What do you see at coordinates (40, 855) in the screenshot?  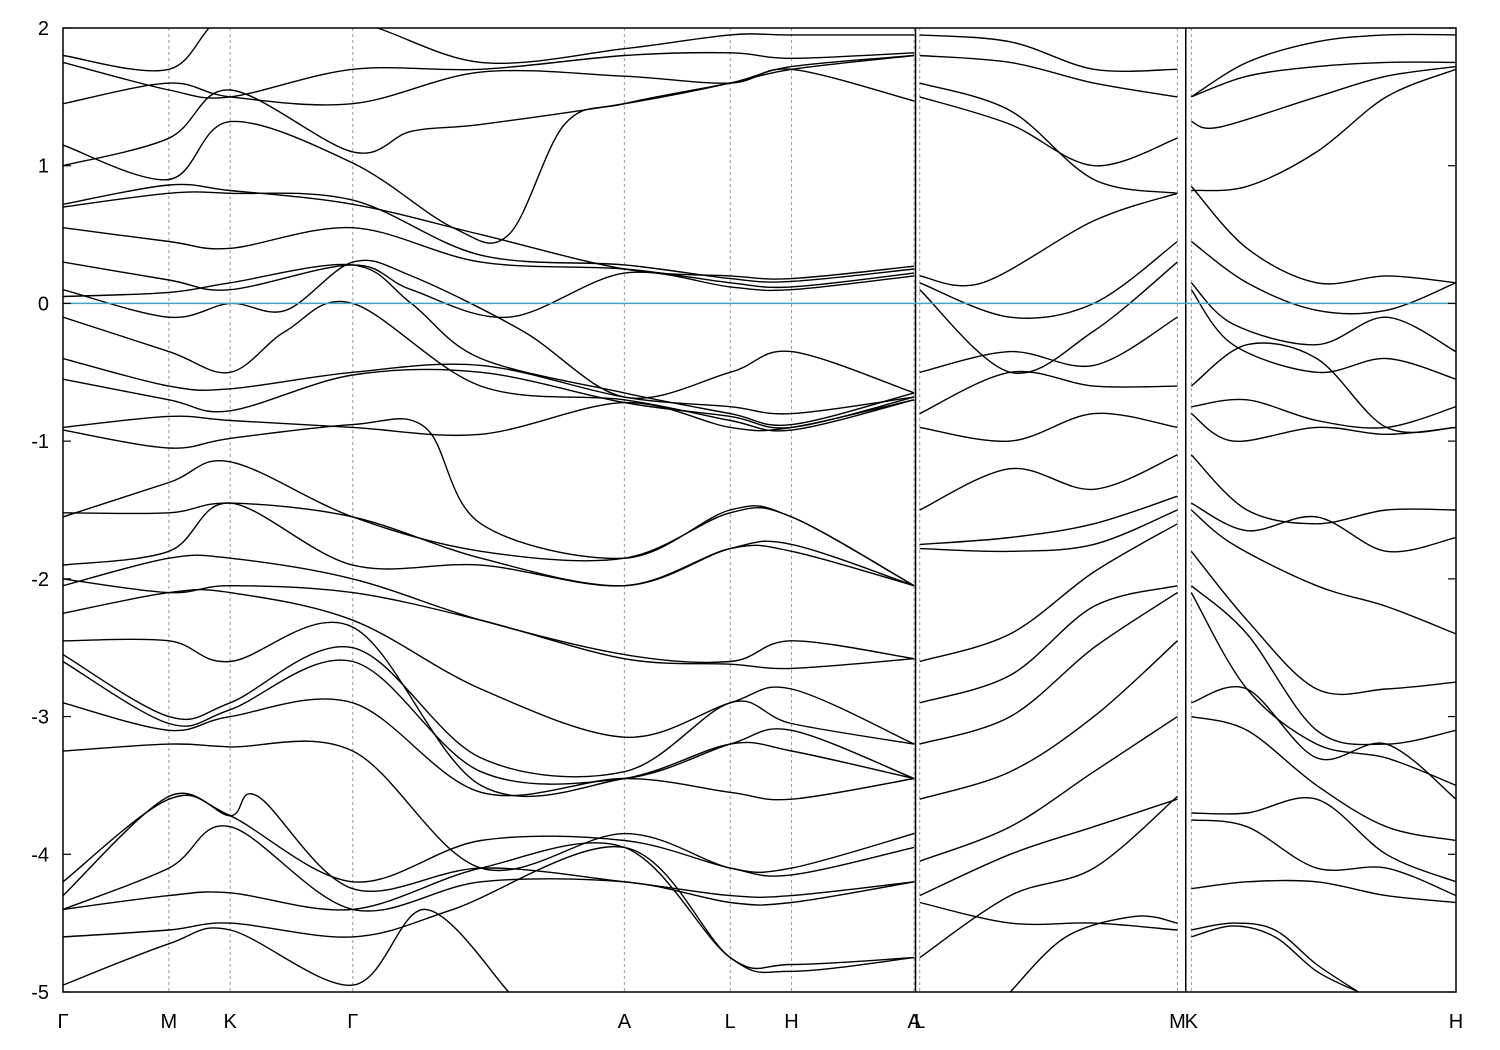 I see `y-tick-label: -4` at bounding box center [40, 855].